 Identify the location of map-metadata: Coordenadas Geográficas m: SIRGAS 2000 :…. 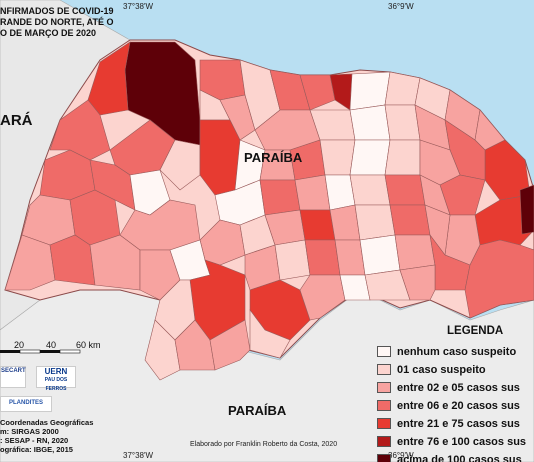
(46, 436).